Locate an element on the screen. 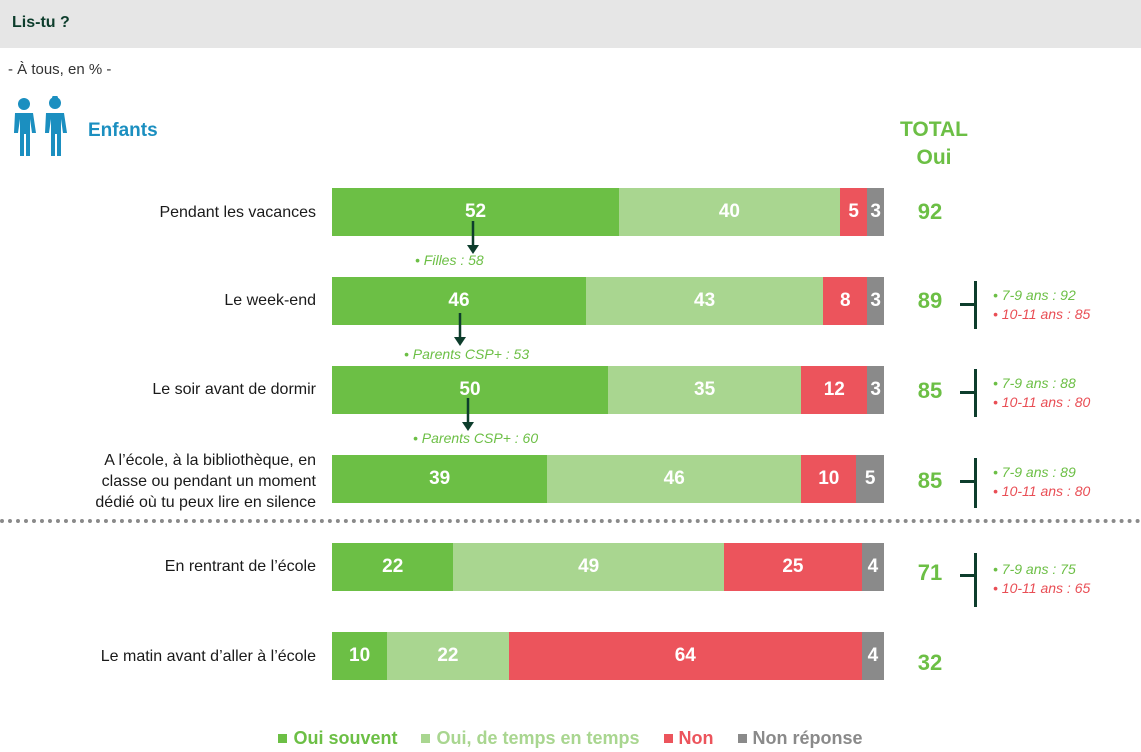  age-7-9: • 7-9 ans : 92 is located at coordinates (1034, 295).